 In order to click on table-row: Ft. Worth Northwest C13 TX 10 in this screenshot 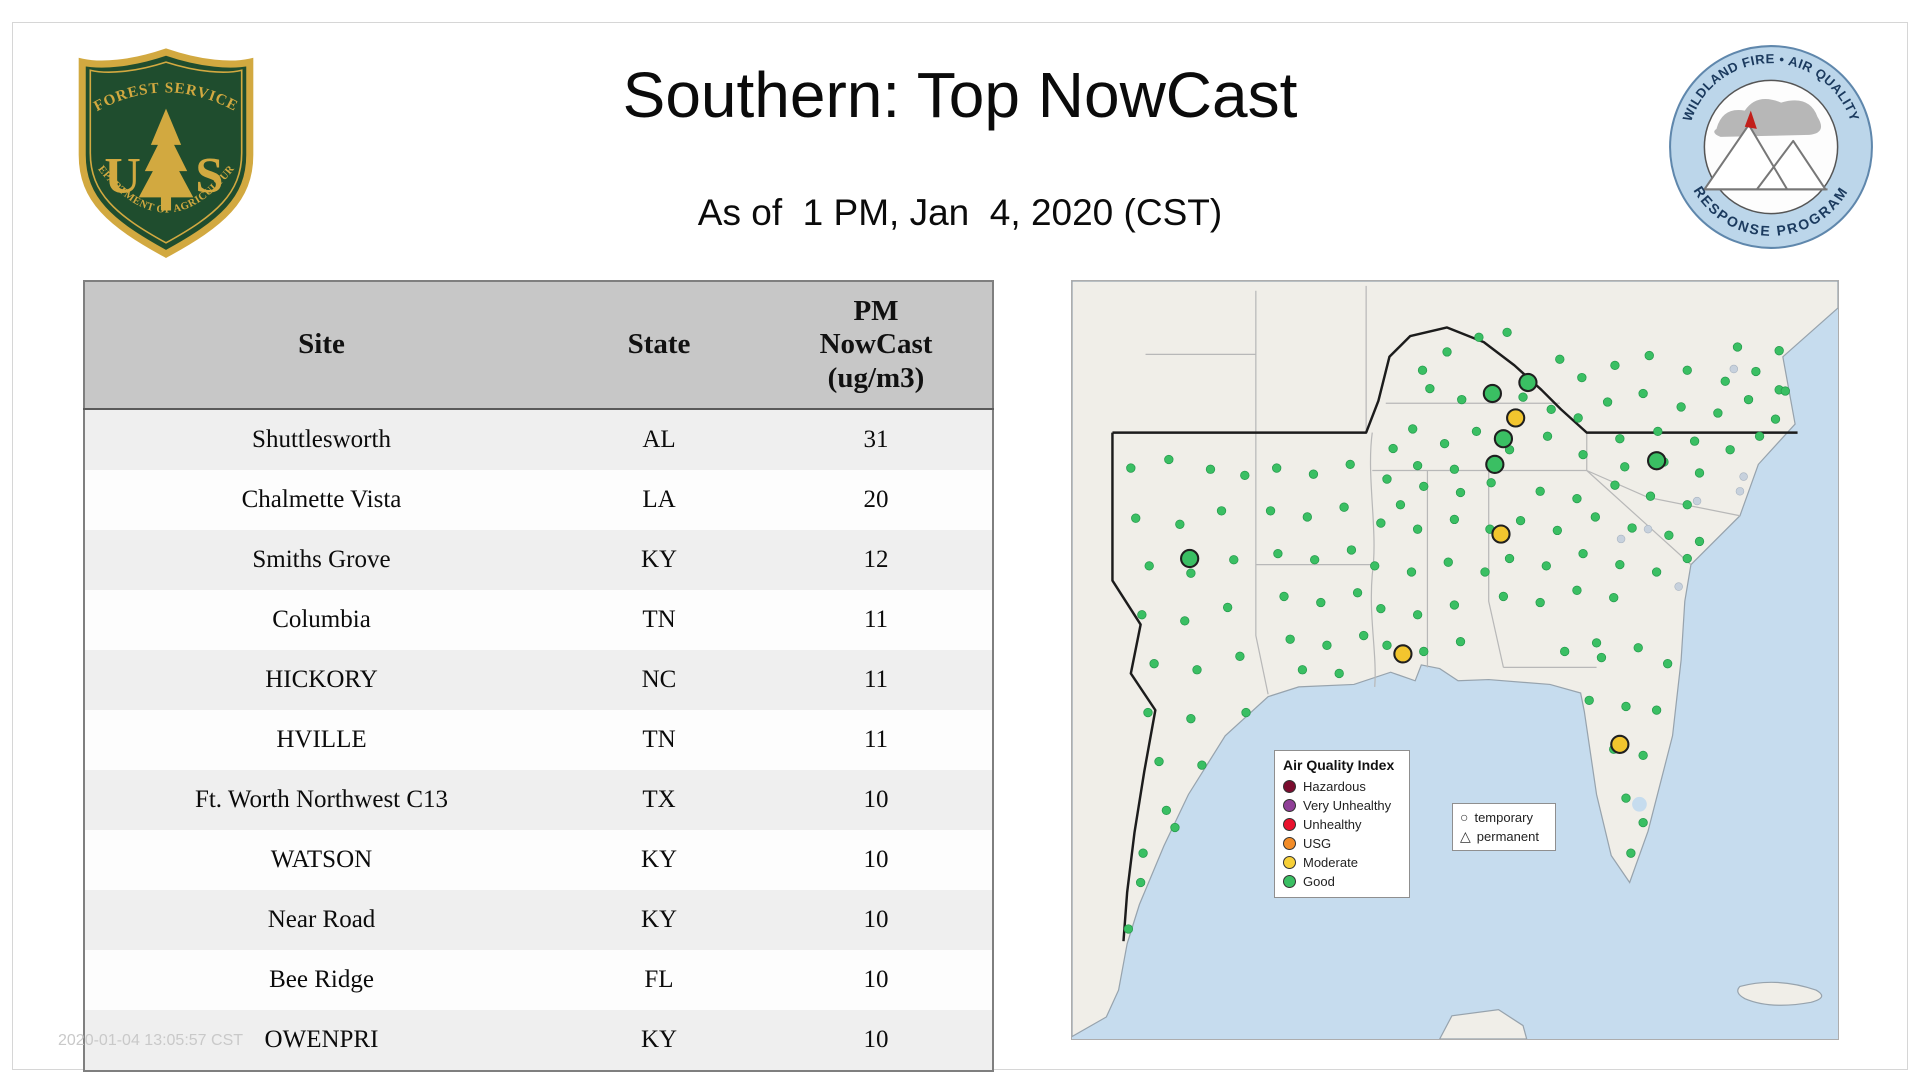, I will do `click(538, 800)`.